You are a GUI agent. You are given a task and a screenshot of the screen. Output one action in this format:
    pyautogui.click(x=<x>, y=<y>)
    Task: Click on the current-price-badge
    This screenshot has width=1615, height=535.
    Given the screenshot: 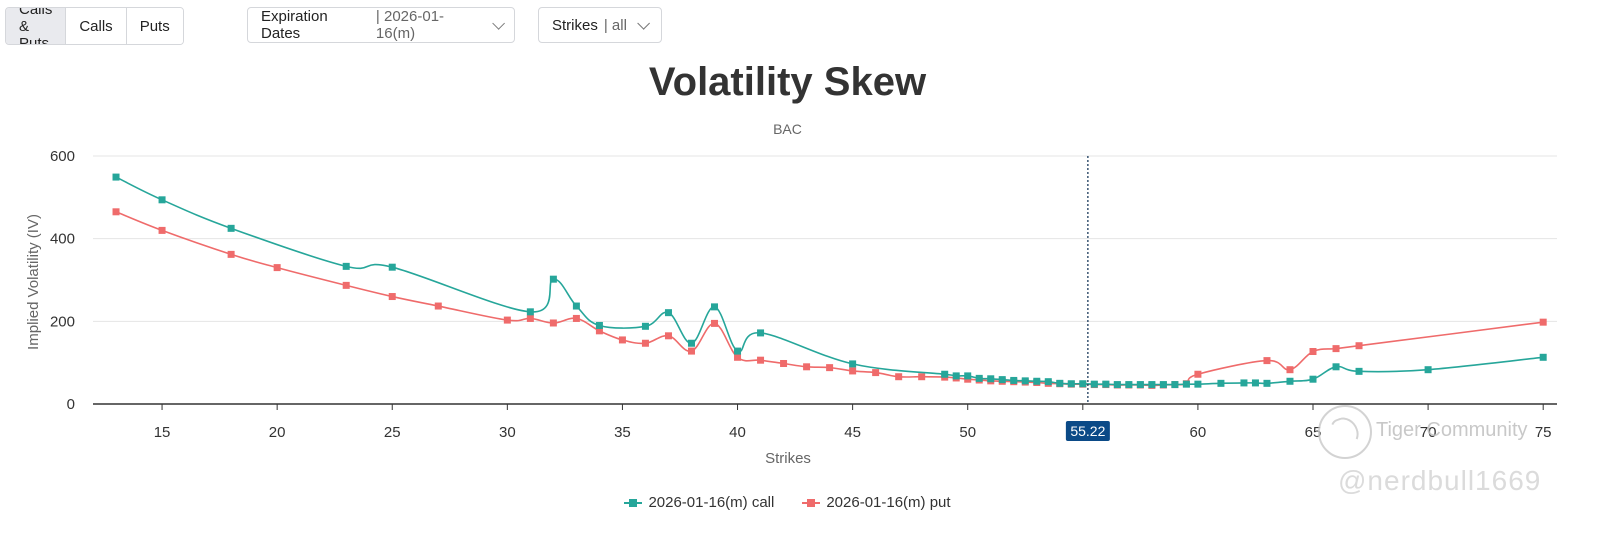 What is the action you would take?
    pyautogui.click(x=1087, y=431)
    